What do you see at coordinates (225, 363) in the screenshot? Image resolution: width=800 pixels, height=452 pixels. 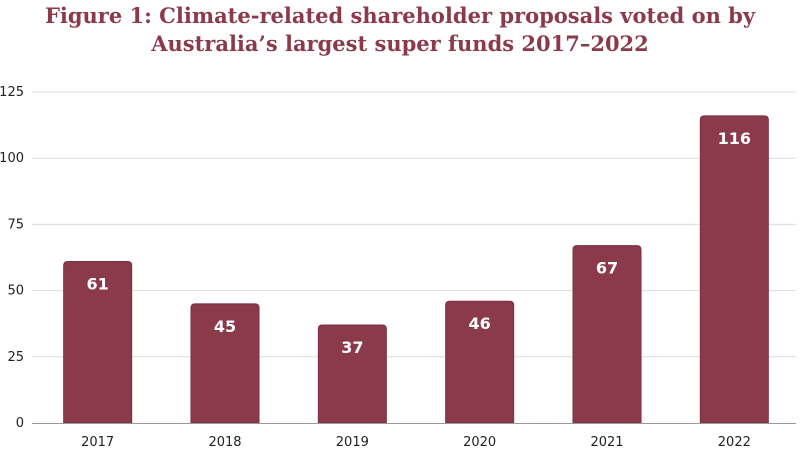 I see `bar-2018` at bounding box center [225, 363].